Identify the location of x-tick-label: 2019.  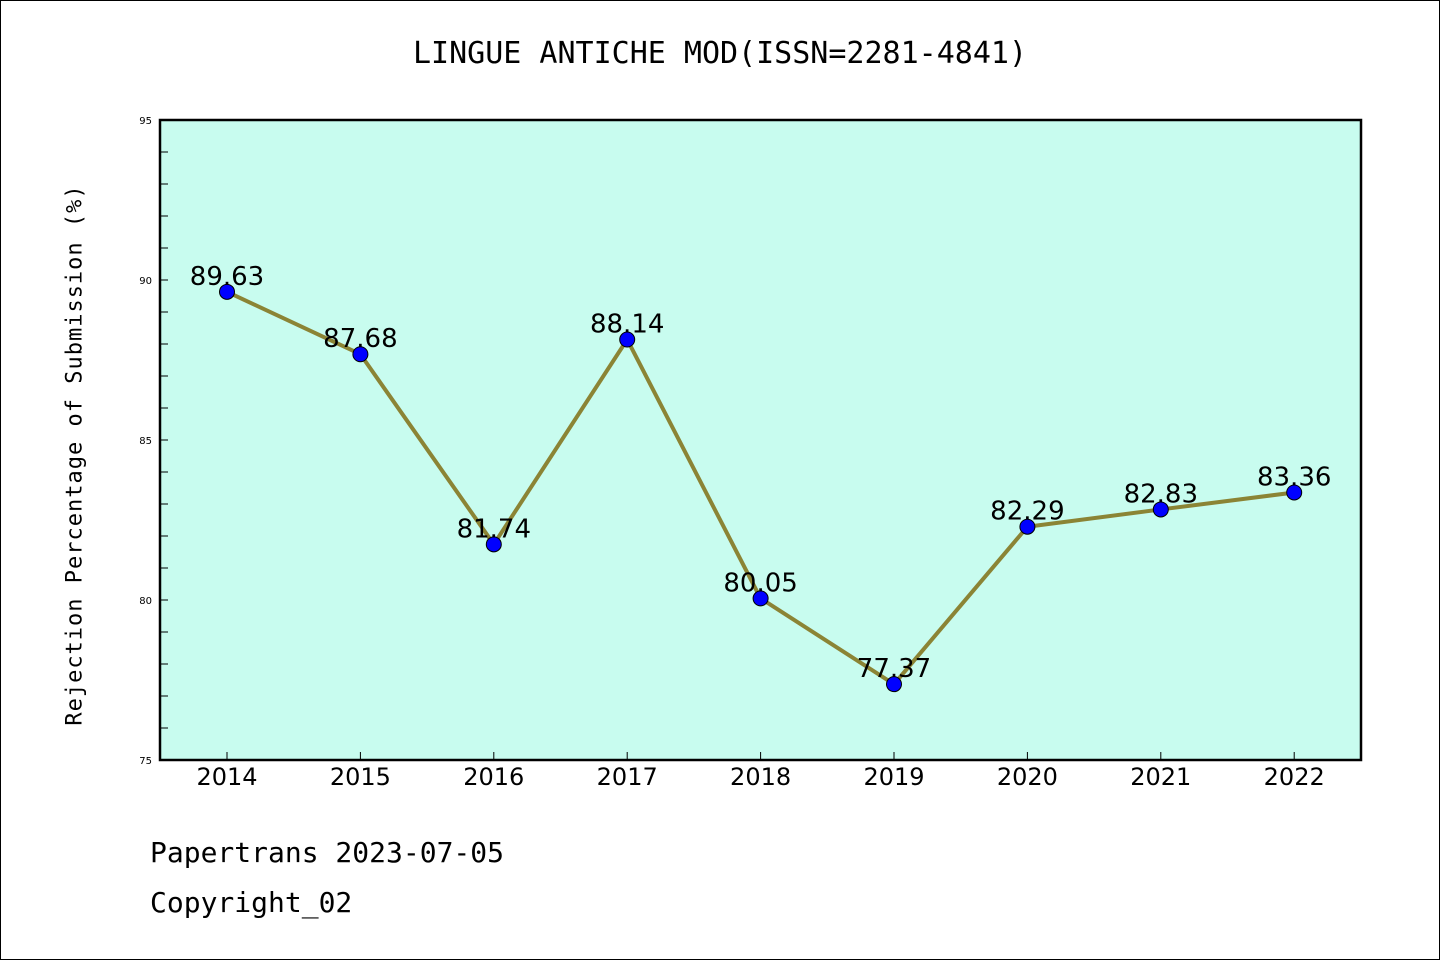
(893, 777).